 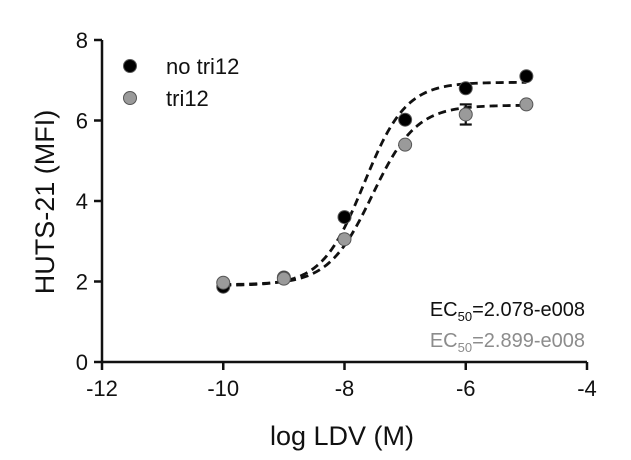 What do you see at coordinates (507, 311) in the screenshot?
I see `ec50-annotation-no-tri12: EC50=2.078-e008` at bounding box center [507, 311].